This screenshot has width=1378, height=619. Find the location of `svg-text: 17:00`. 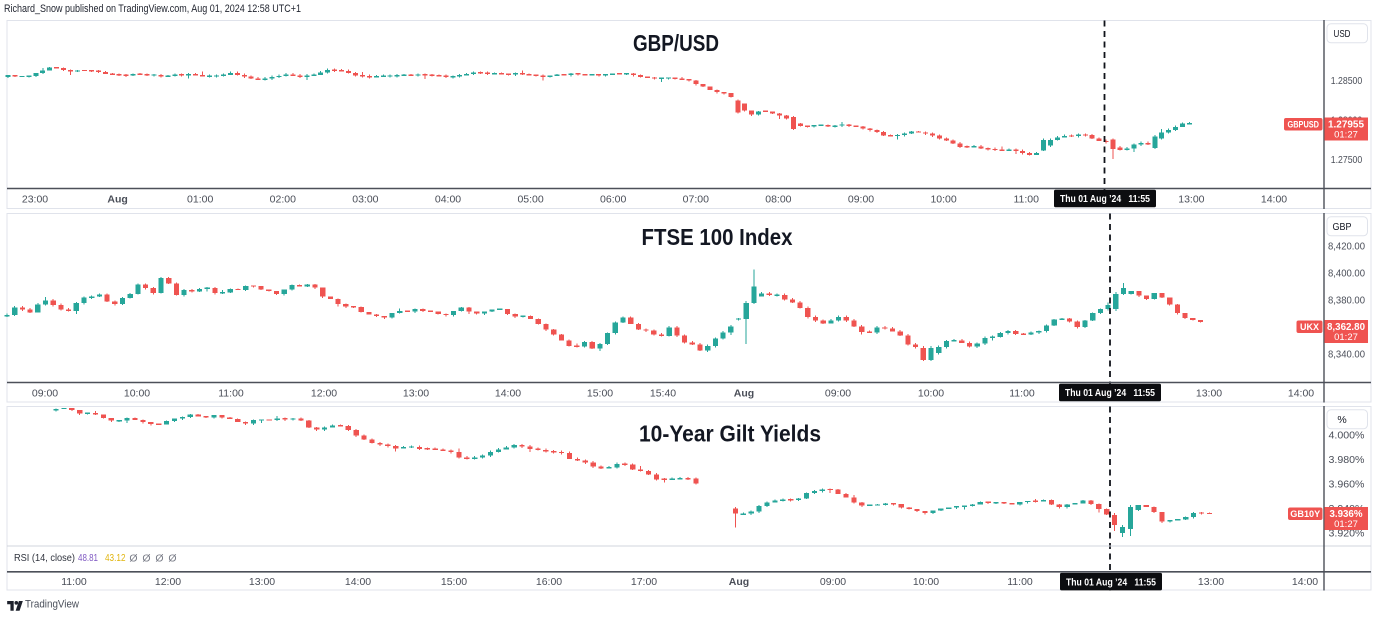

svg-text: 17:00 is located at coordinates (644, 582).